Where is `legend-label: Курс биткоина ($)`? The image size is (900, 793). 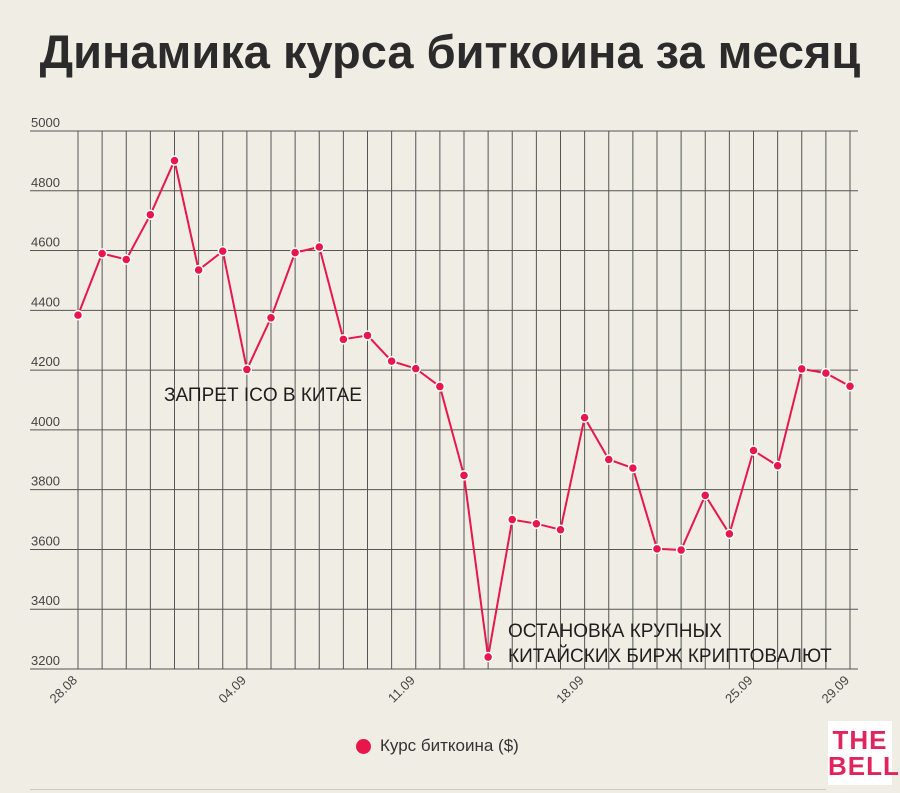
legend-label: Курс биткоина ($) is located at coordinates (449, 745).